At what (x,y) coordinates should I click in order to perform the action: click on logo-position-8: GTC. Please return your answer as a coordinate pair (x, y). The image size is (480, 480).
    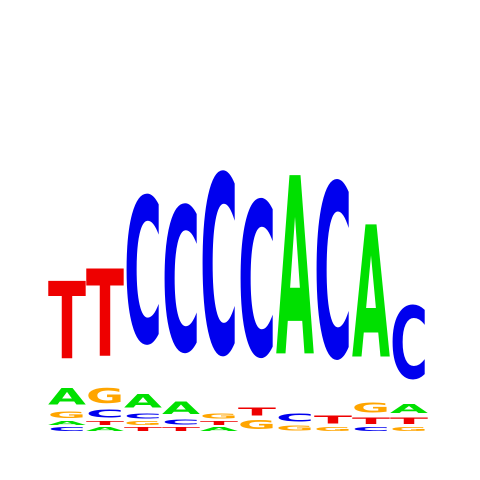
    Looking at the image, I should click on (333, 283).